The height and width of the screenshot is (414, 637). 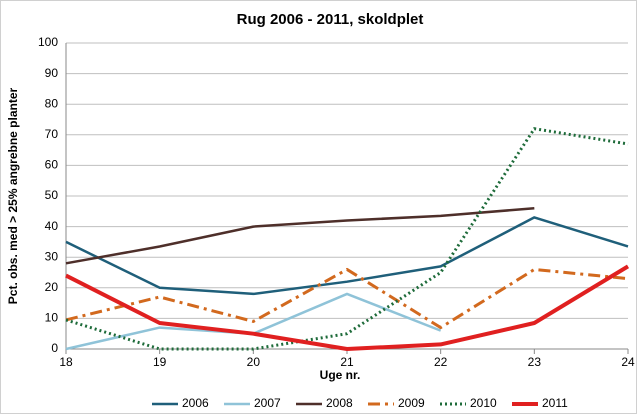 What do you see at coordinates (330, 19) in the screenshot?
I see `chart-title: Rug 2006 - 2011, skoldplet` at bounding box center [330, 19].